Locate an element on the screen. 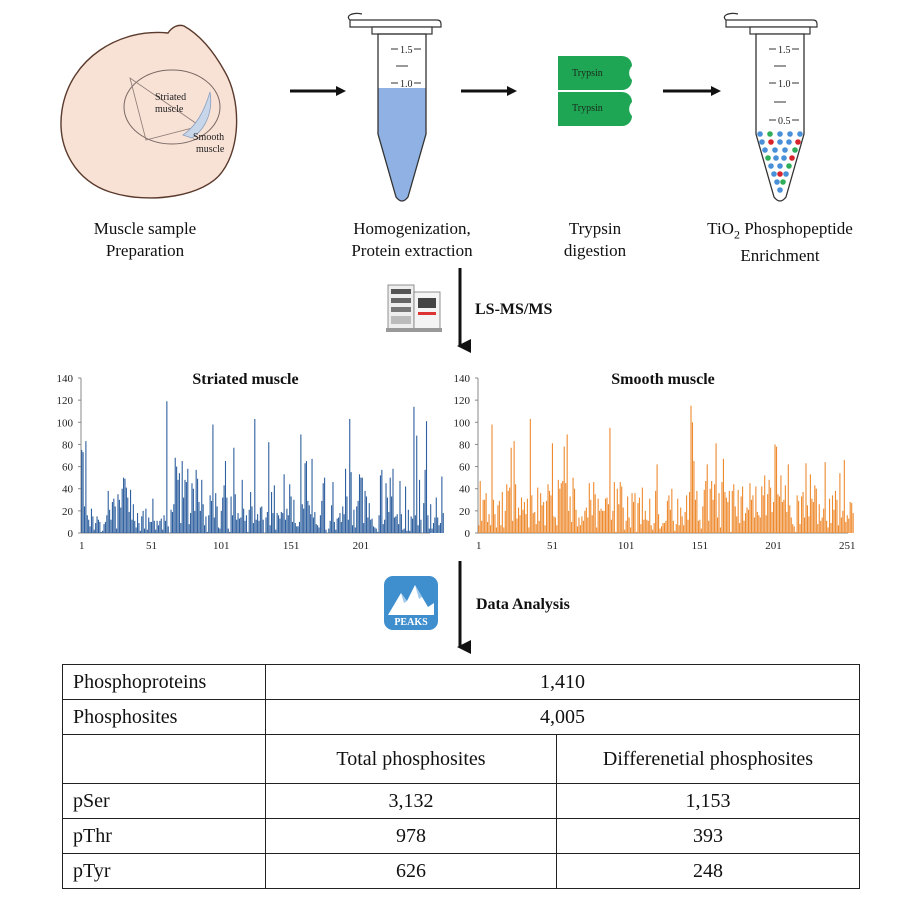  ms-label: LS-MS/MS is located at coordinates (513, 309).